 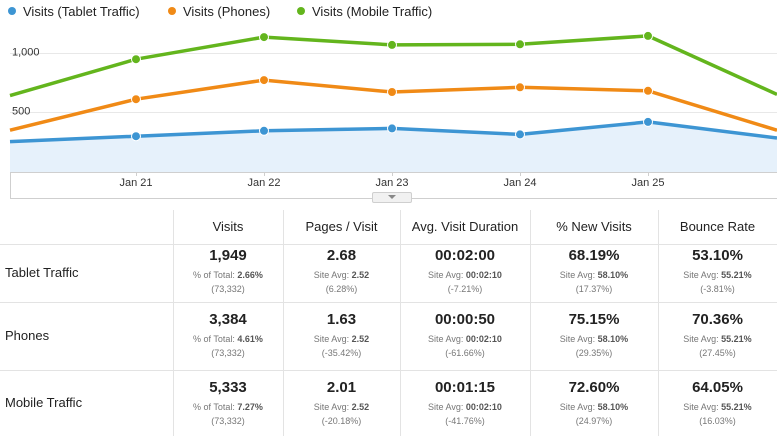 I want to click on metric-value: 1.63, so click(x=341, y=319).